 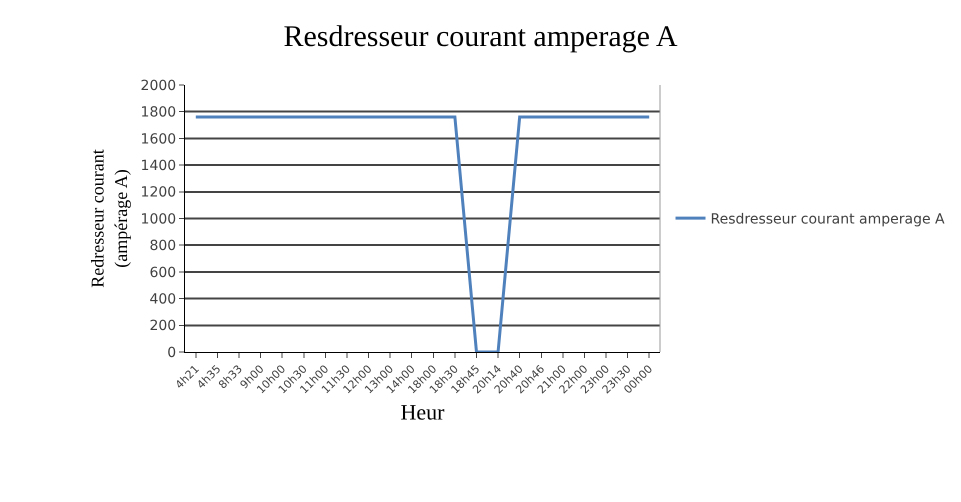 What do you see at coordinates (109, 218) in the screenshot?
I see `y-axis-title: Redresseur courant (ampérage A)` at bounding box center [109, 218].